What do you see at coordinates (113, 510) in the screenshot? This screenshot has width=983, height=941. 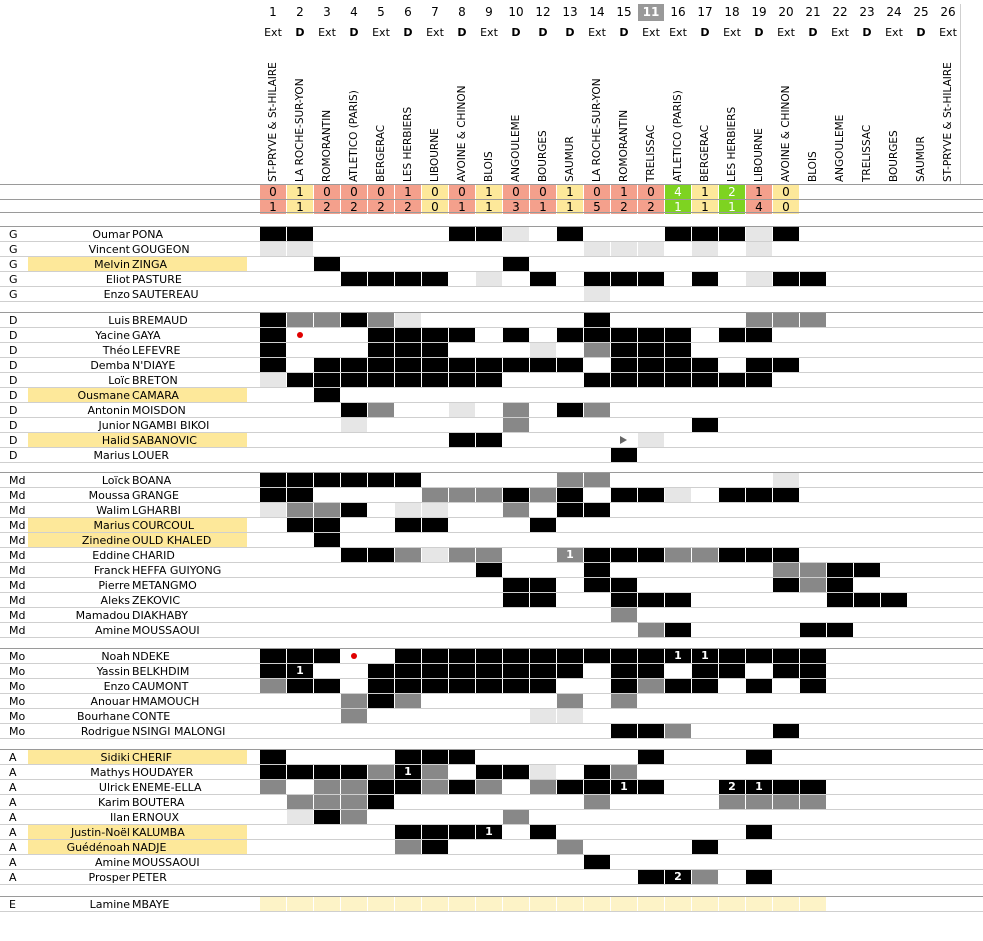 I see `player-first-name: Walim` at bounding box center [113, 510].